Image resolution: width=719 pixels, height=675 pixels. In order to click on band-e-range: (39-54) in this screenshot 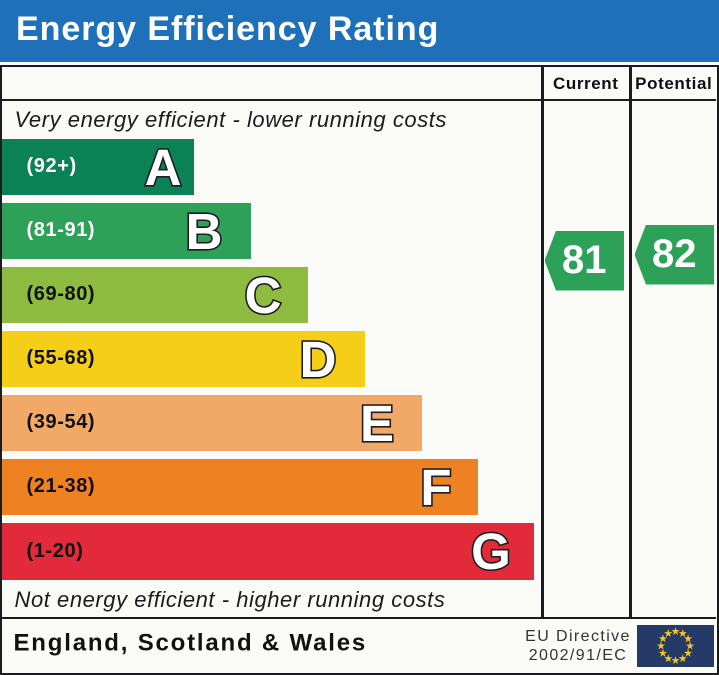, I will do `click(61, 422)`.